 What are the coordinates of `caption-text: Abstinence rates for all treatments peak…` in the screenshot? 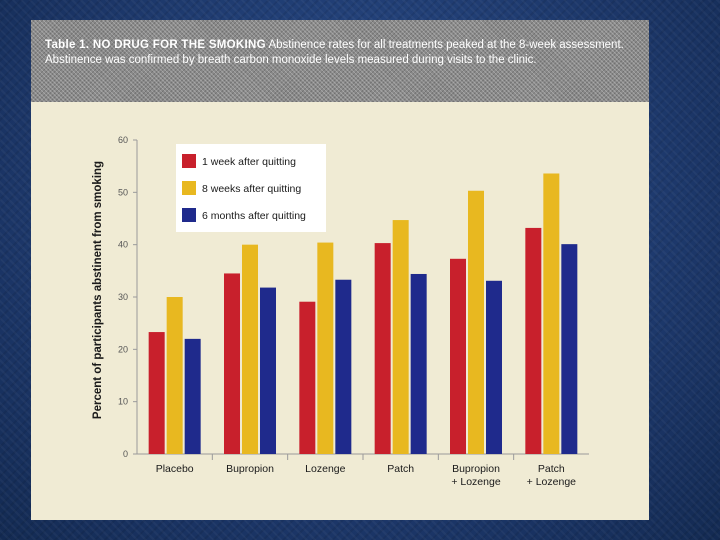 It's located at (334, 52).